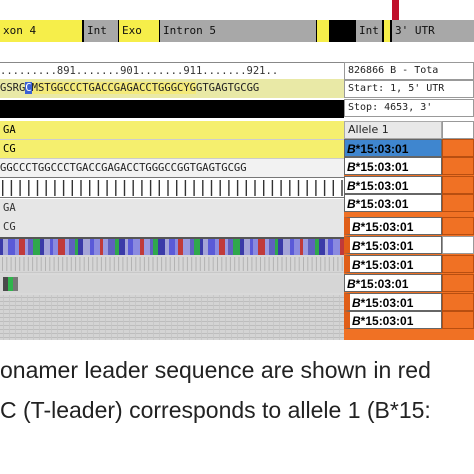 This screenshot has height=474, width=474. I want to click on exon-segment: Exo, so click(139, 31).